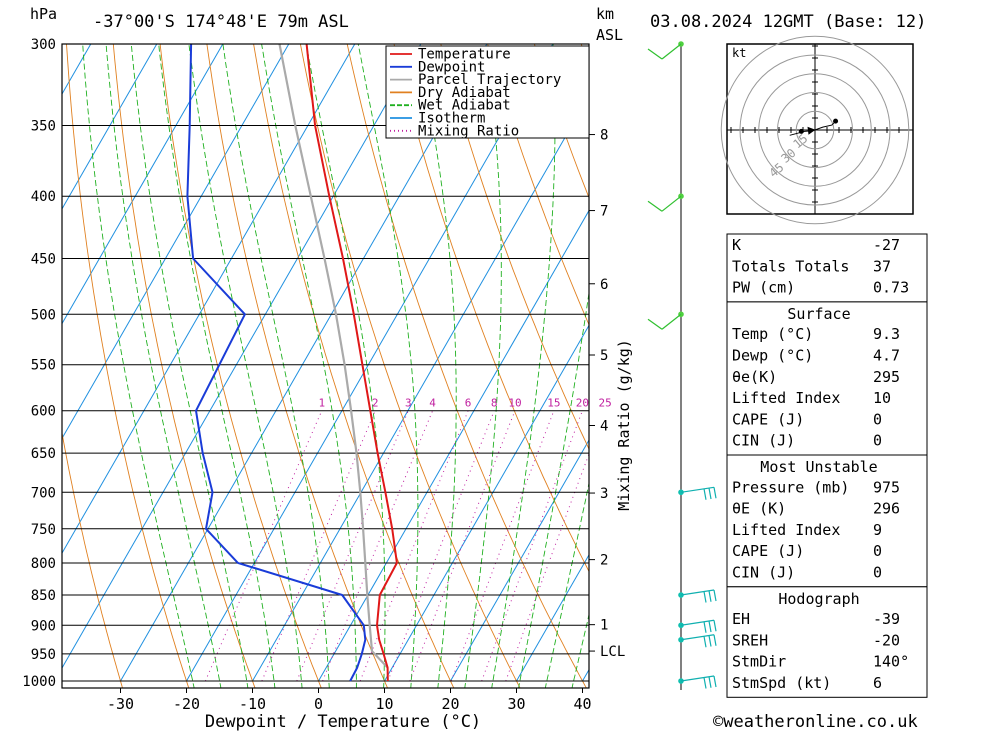 The width and height of the screenshot is (1000, 733). Describe the element at coordinates (43, 14) in the screenshot. I see `pressure-unit-label: hPa` at that location.